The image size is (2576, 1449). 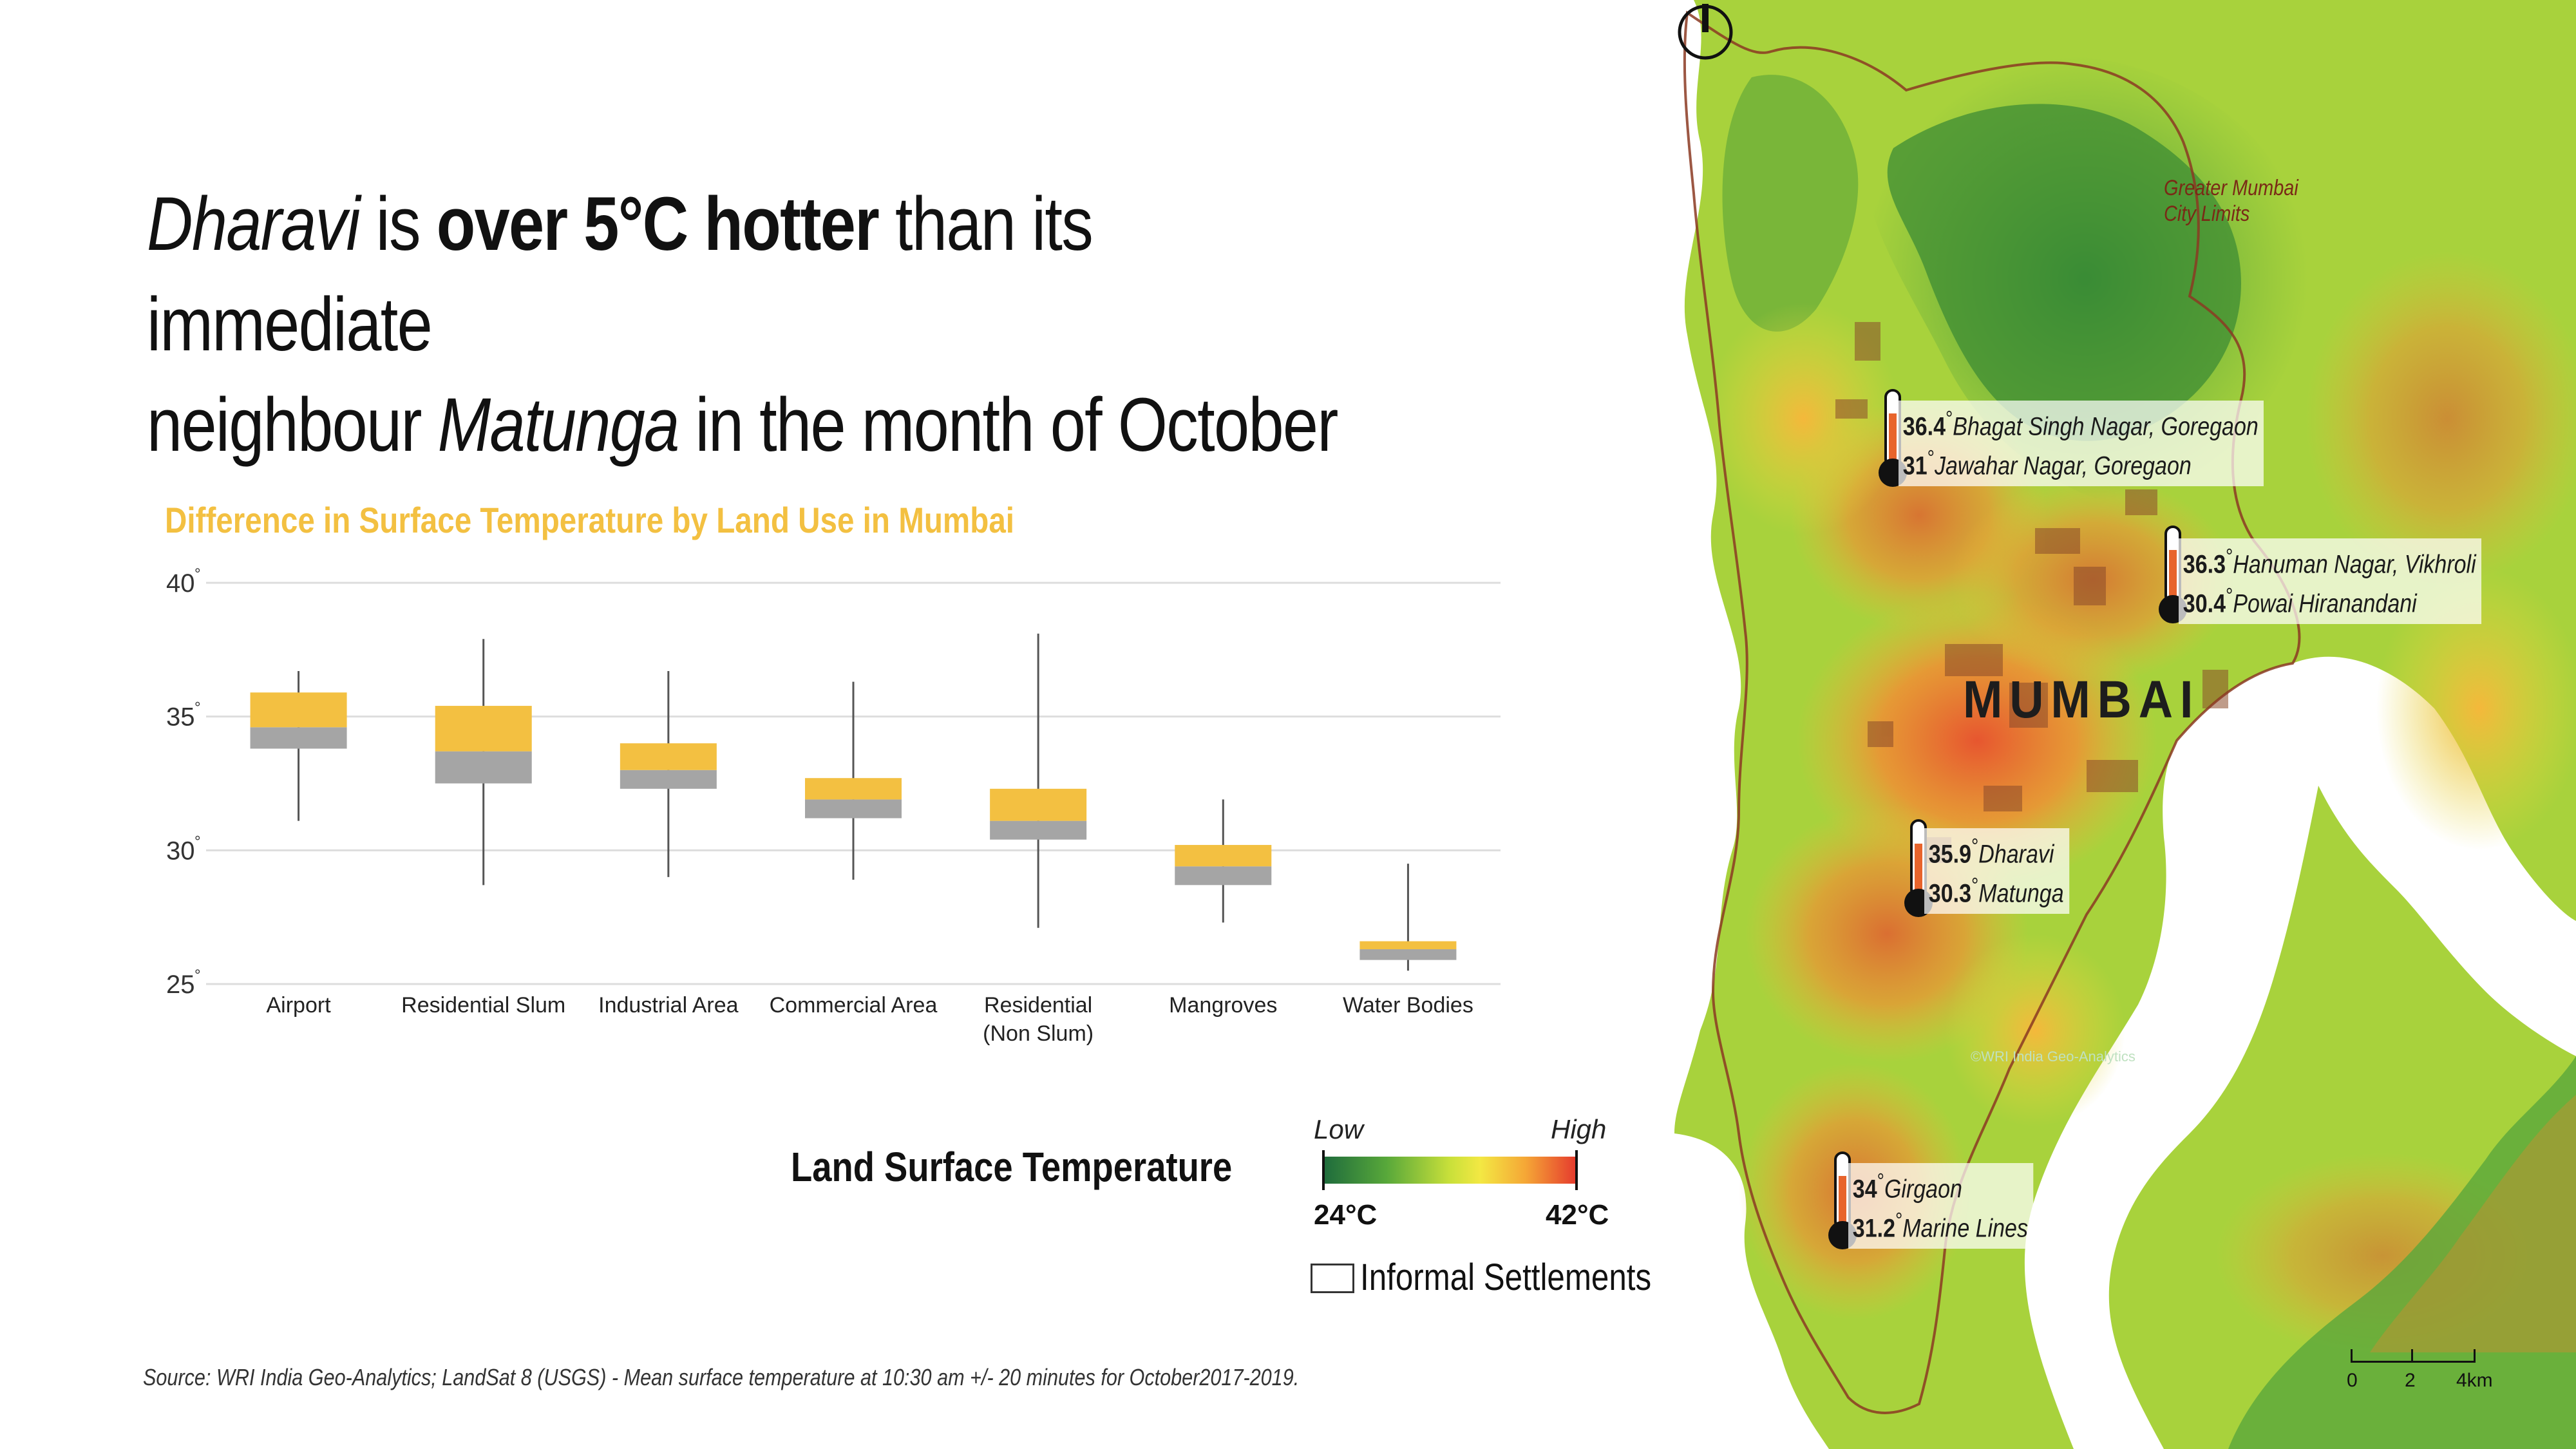 I want to click on callout-place-cool: Matunga, so click(x=2021, y=893).